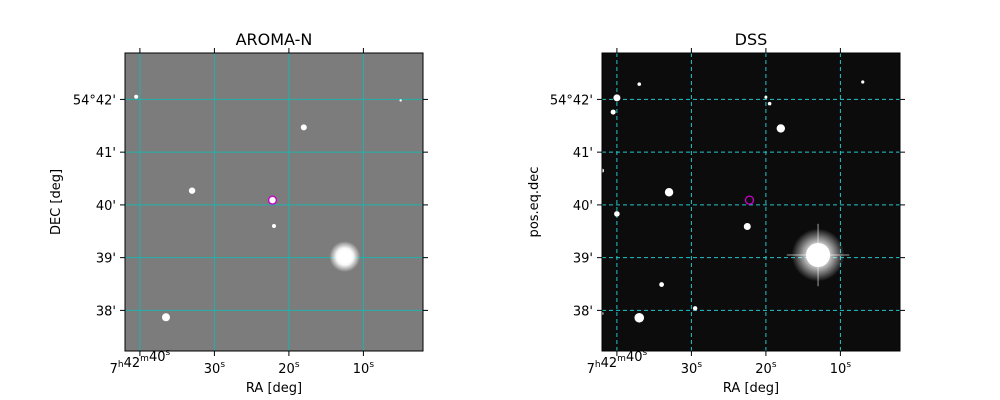 The image size is (1000, 400). I want to click on panel-title: AROMA-N, so click(274, 39).